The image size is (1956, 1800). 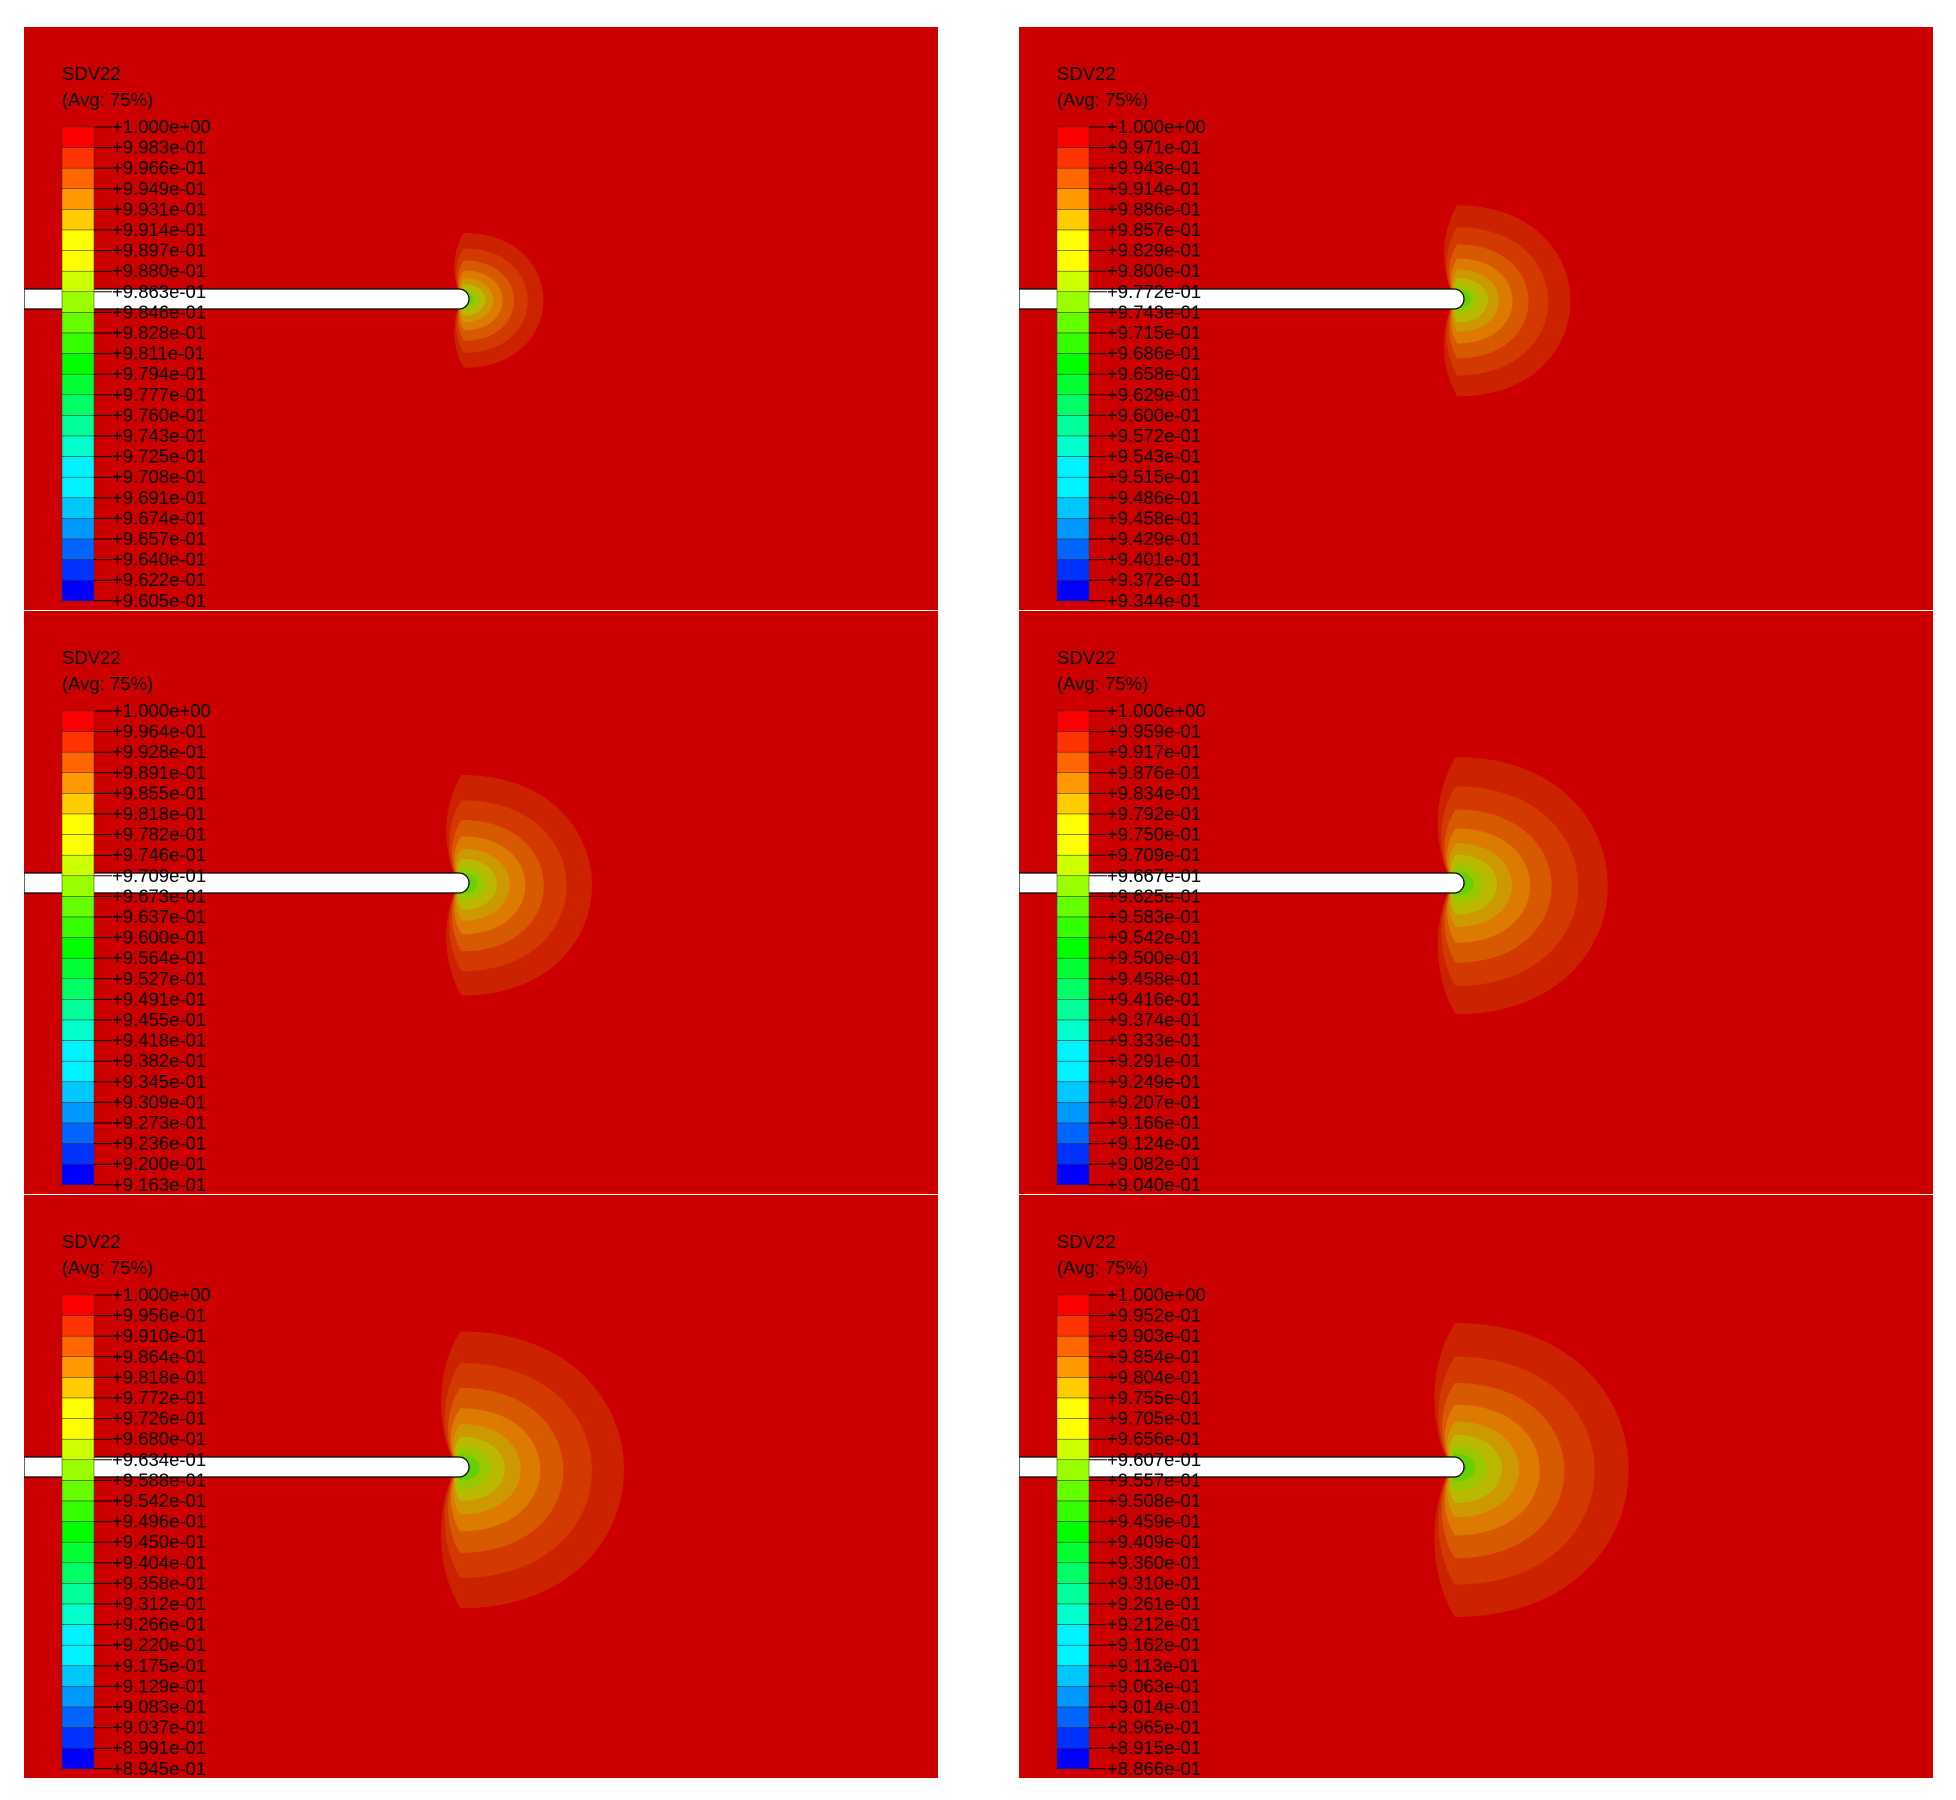 I want to click on legend-tick-label: +9.416e-01, so click(x=1154, y=998).